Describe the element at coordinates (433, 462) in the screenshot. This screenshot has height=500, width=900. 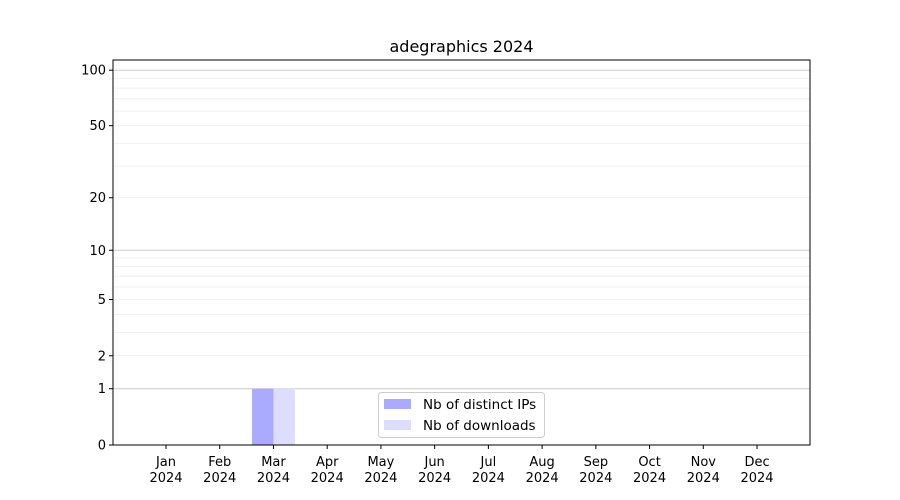
I see `x-tick-label-month: Jun` at that location.